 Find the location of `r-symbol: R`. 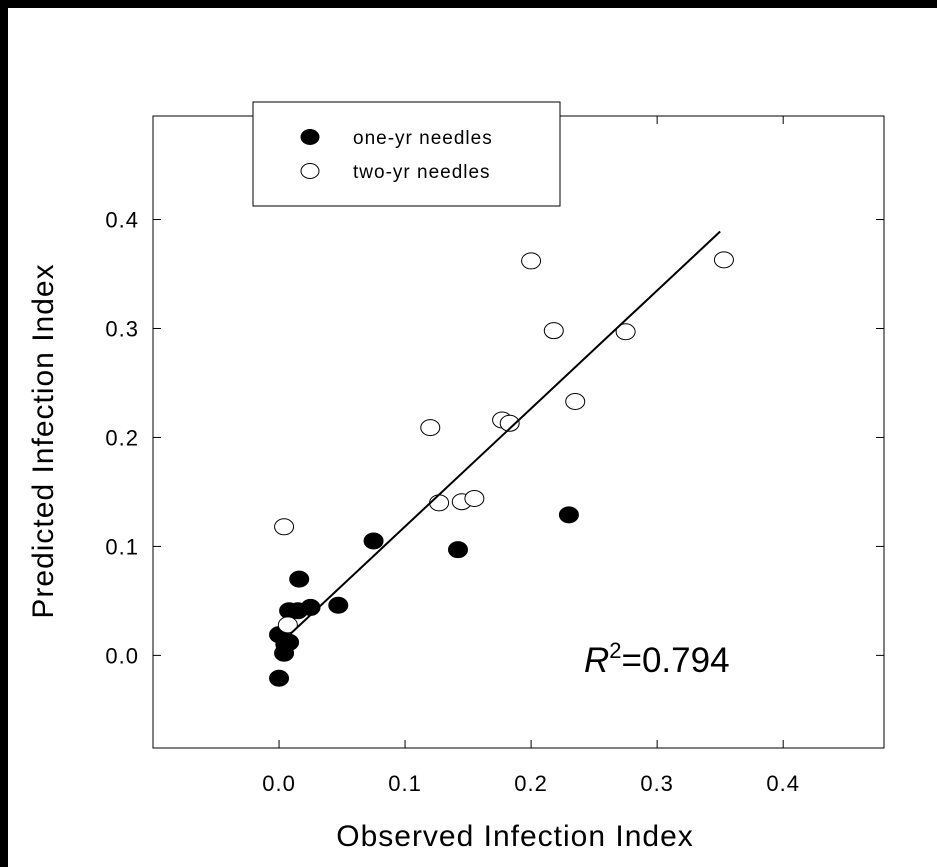

r-symbol: R is located at coordinates (596, 660).